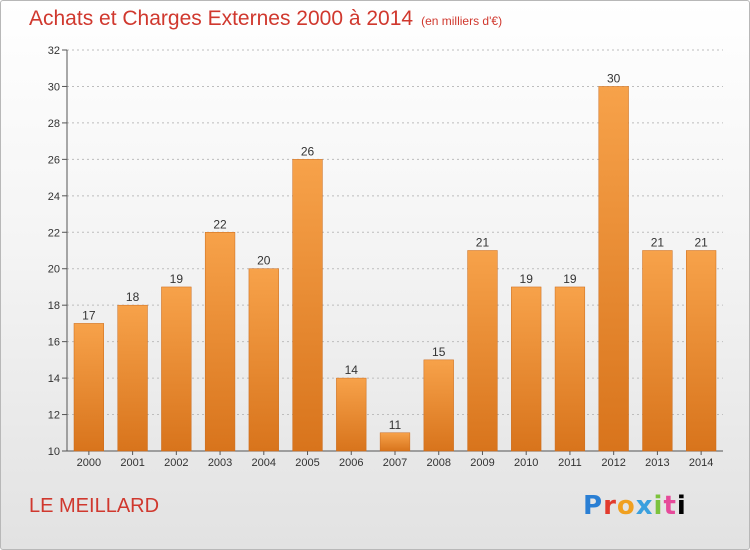 Image resolution: width=750 pixels, height=550 pixels. What do you see at coordinates (482, 351) in the screenshot?
I see `bar-2009` at bounding box center [482, 351].